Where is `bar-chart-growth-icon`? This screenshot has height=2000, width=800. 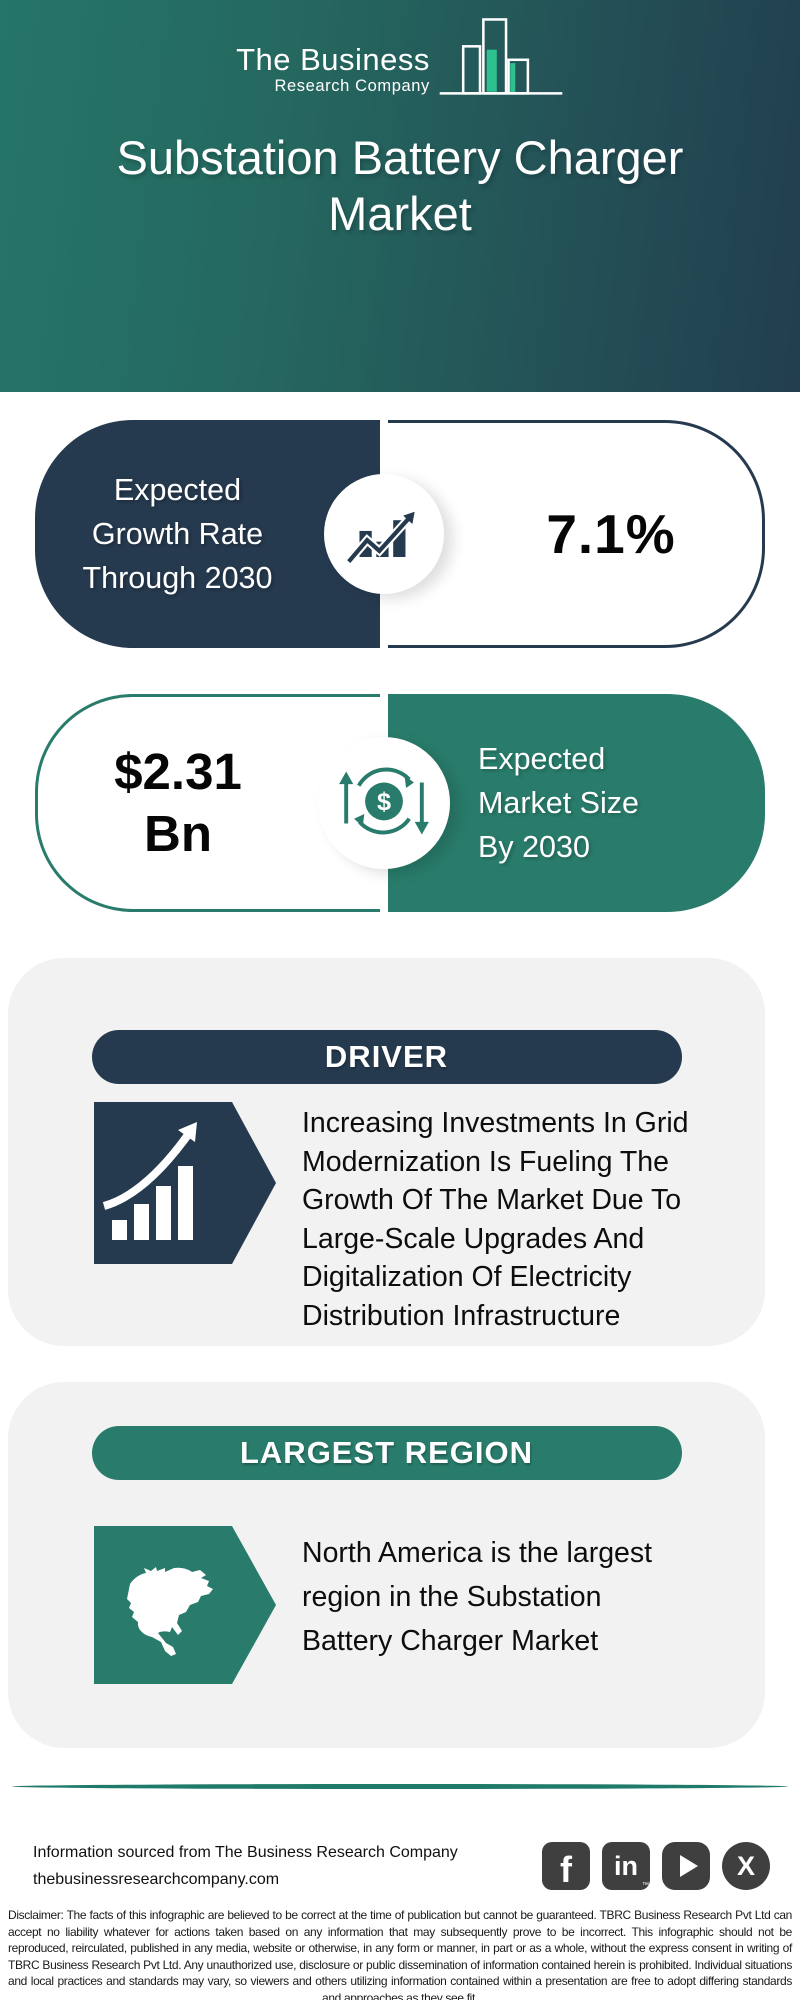
bar-chart-growth-icon is located at coordinates (185, 1183).